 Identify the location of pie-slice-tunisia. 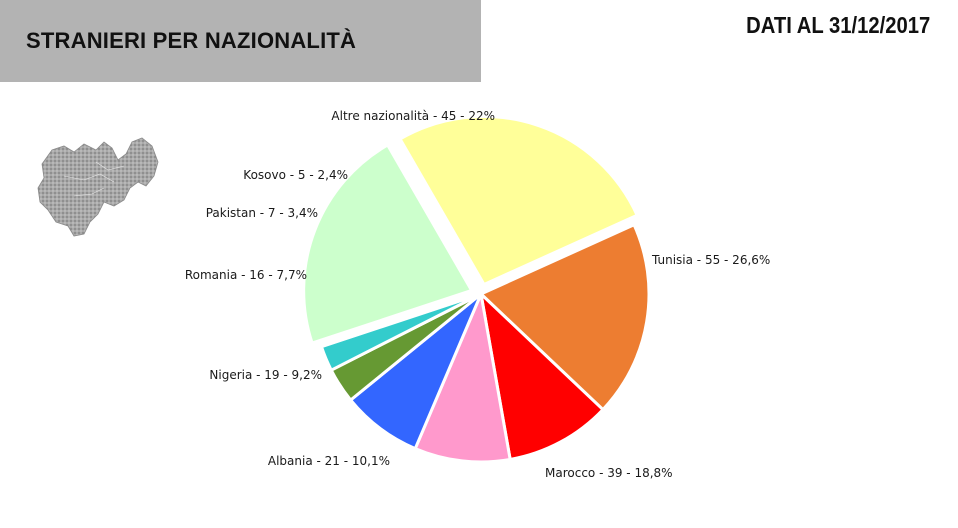
(519, 200).